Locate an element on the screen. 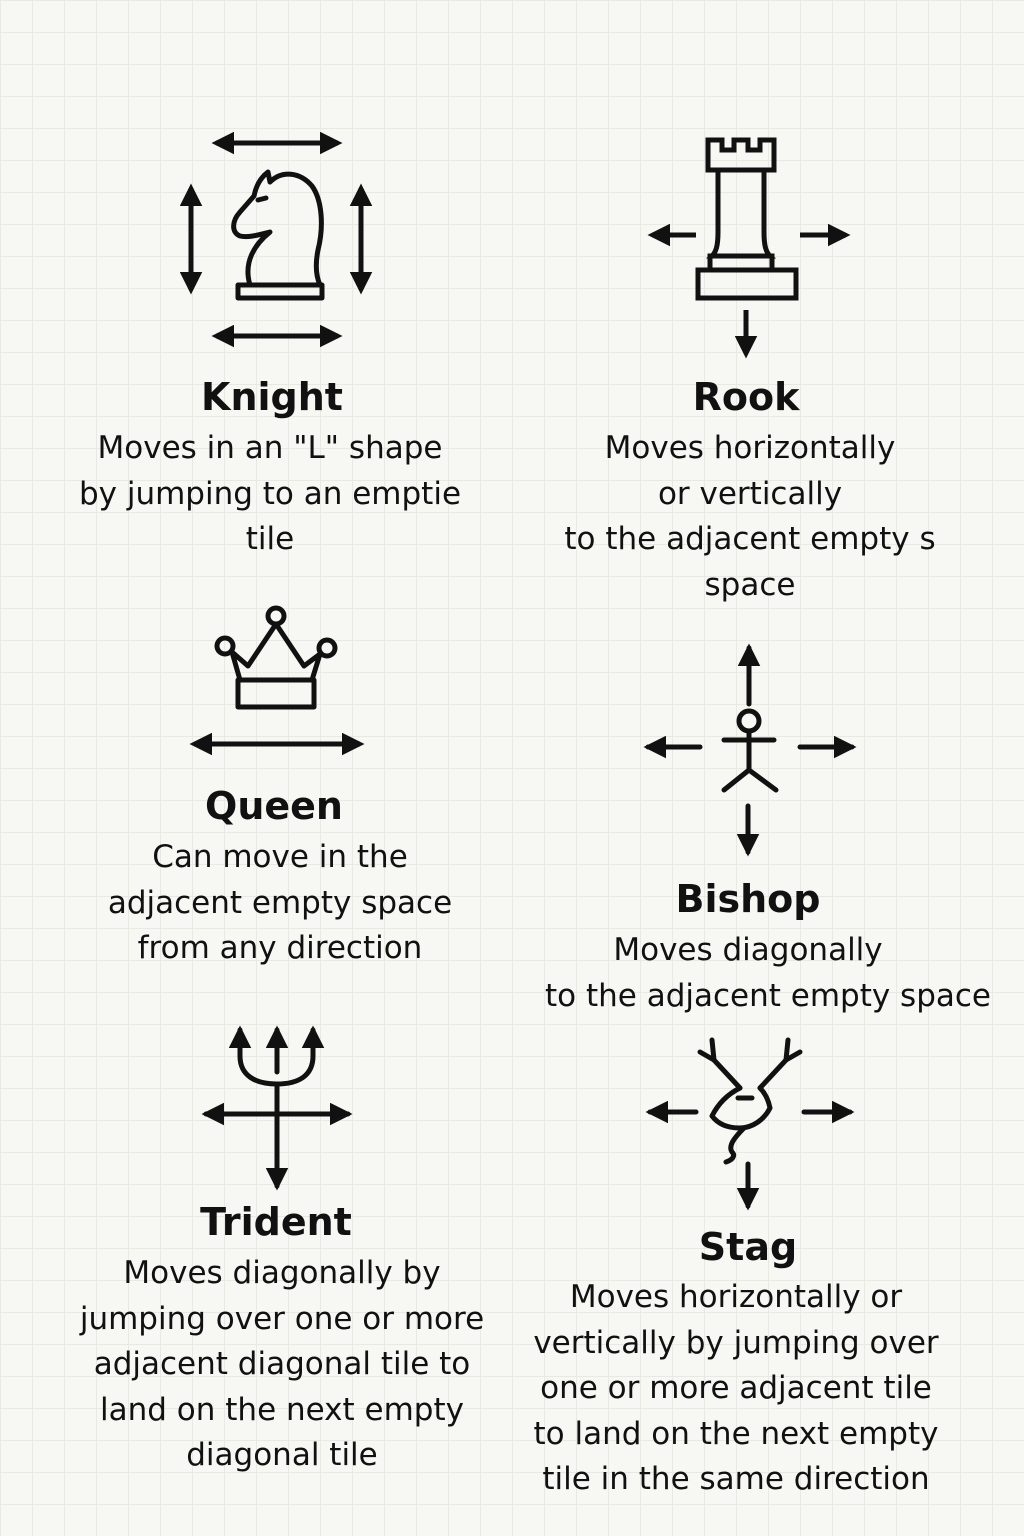  stick-figure-icon is located at coordinates (750, 750).